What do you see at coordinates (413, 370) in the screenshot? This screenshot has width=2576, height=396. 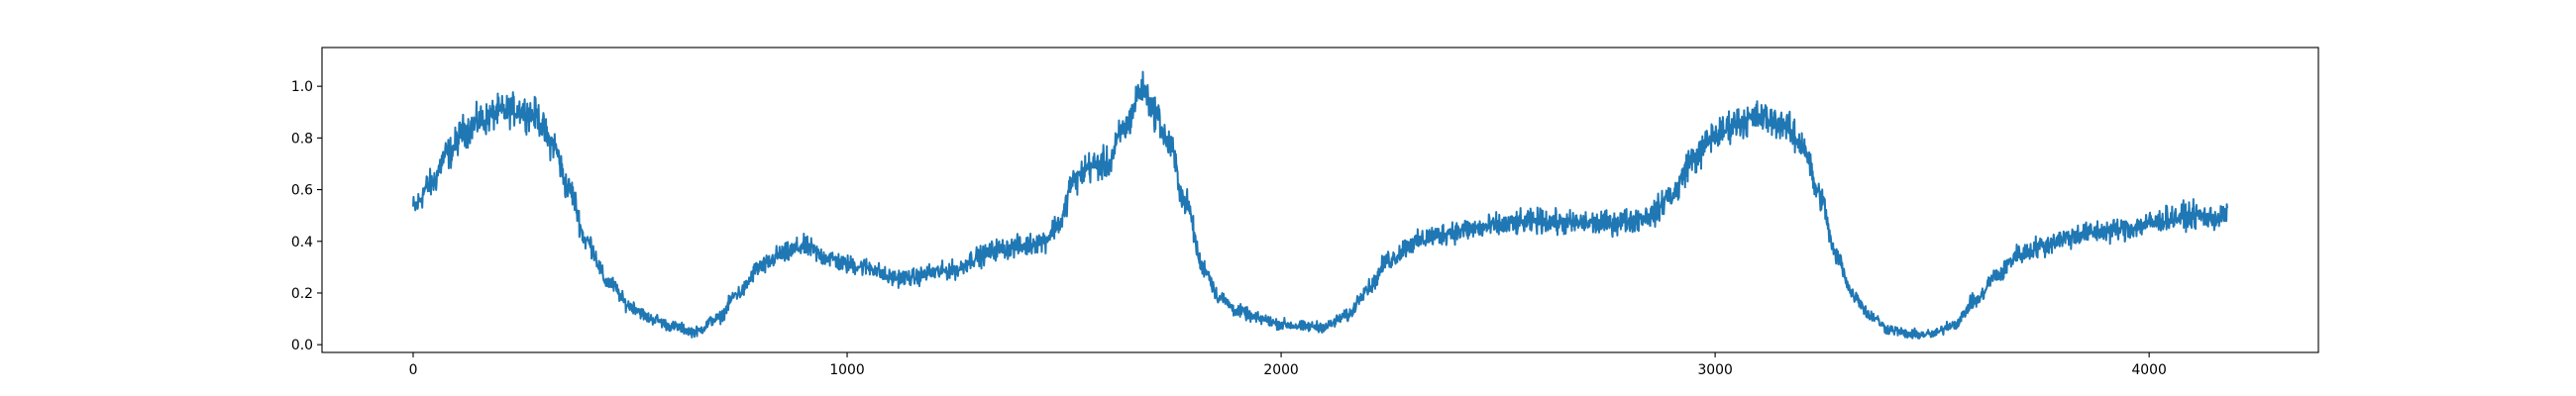 I see `x-tick-label: 0` at bounding box center [413, 370].